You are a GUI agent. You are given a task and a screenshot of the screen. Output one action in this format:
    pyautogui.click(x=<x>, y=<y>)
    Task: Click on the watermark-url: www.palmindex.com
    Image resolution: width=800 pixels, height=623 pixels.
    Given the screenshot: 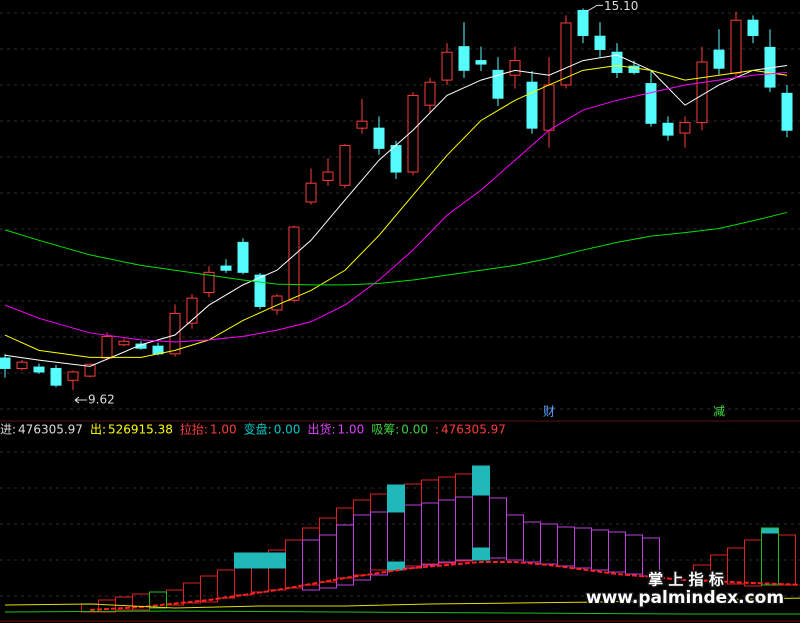 What is the action you would take?
    pyautogui.click(x=685, y=598)
    